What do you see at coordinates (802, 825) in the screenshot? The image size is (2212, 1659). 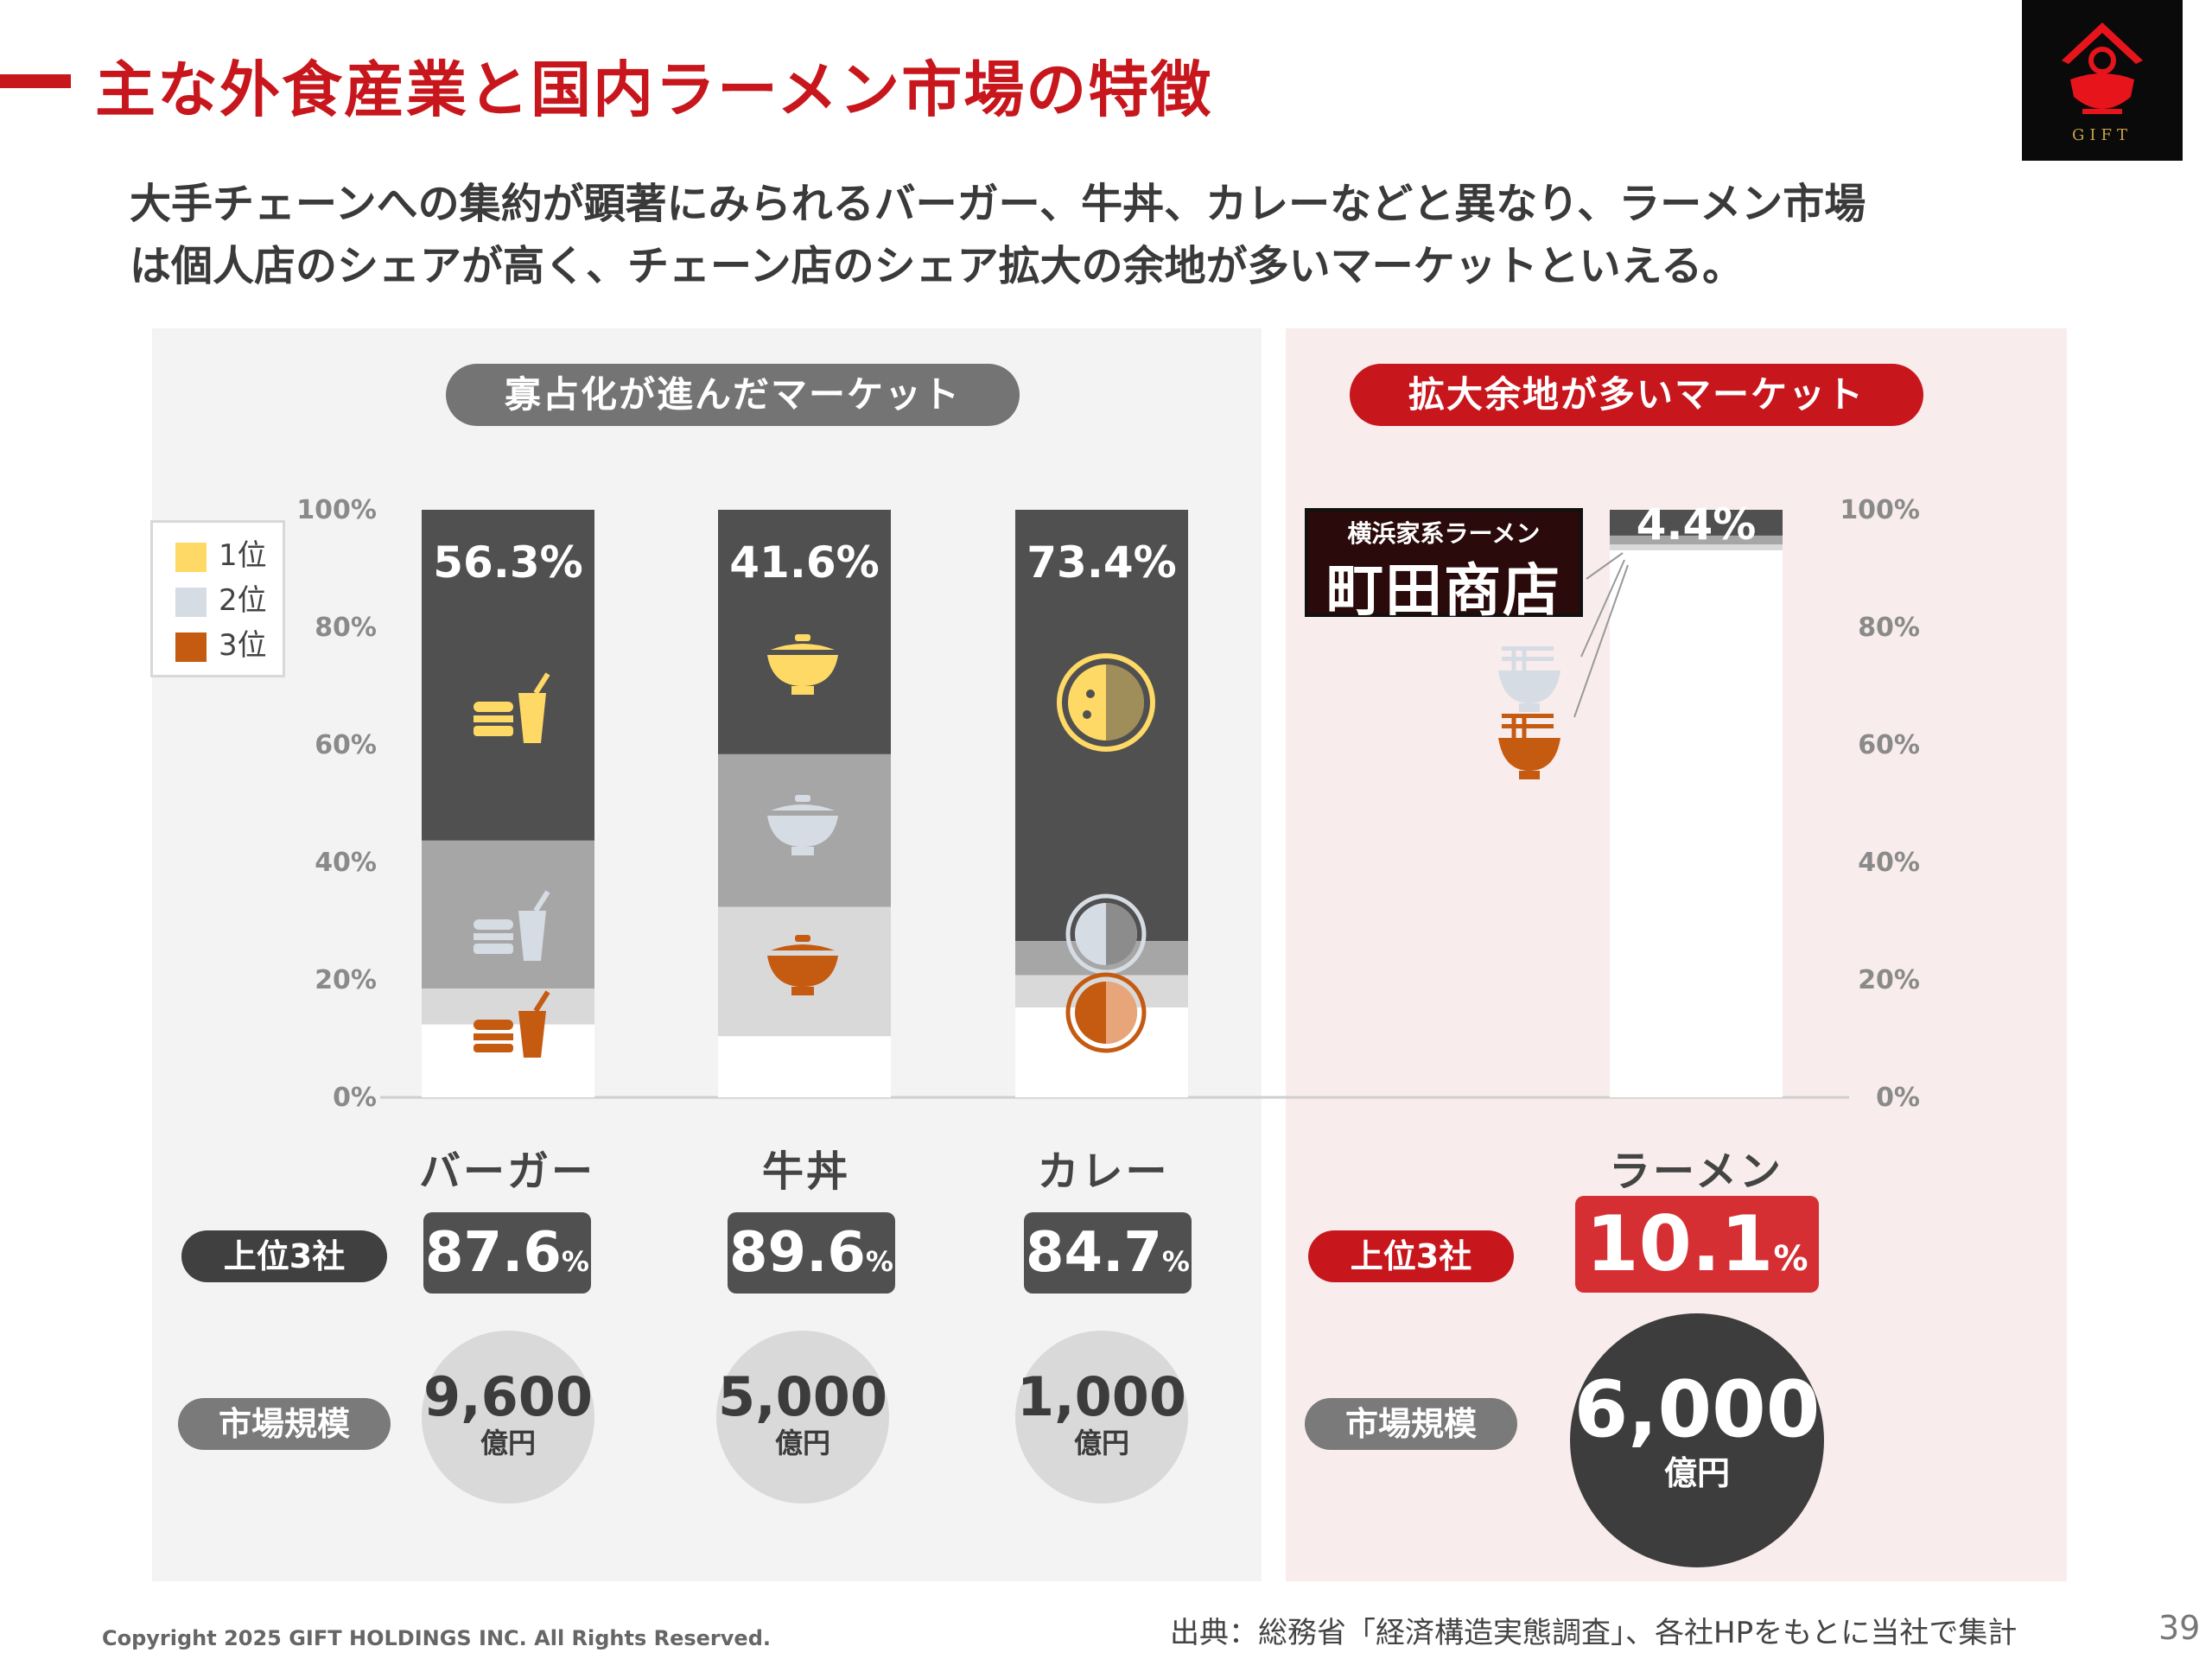 I see `gyudon-second-icon` at bounding box center [802, 825].